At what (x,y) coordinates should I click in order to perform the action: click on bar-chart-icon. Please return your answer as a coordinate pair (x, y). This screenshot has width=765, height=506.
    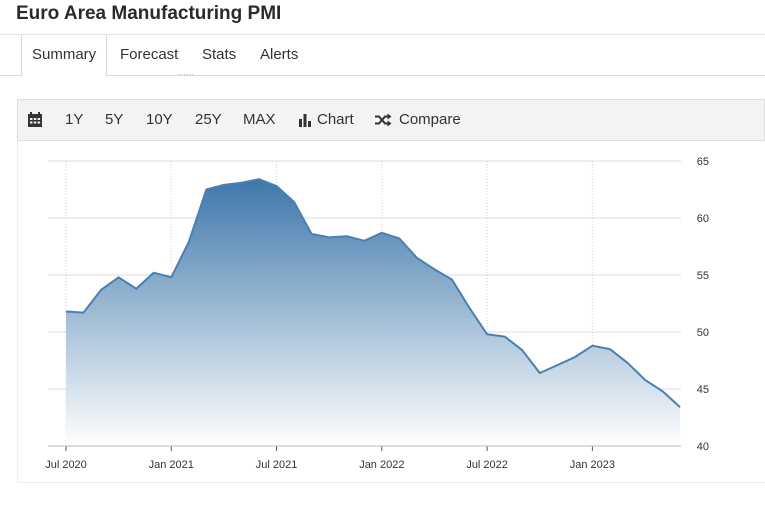
    Looking at the image, I should click on (306, 120).